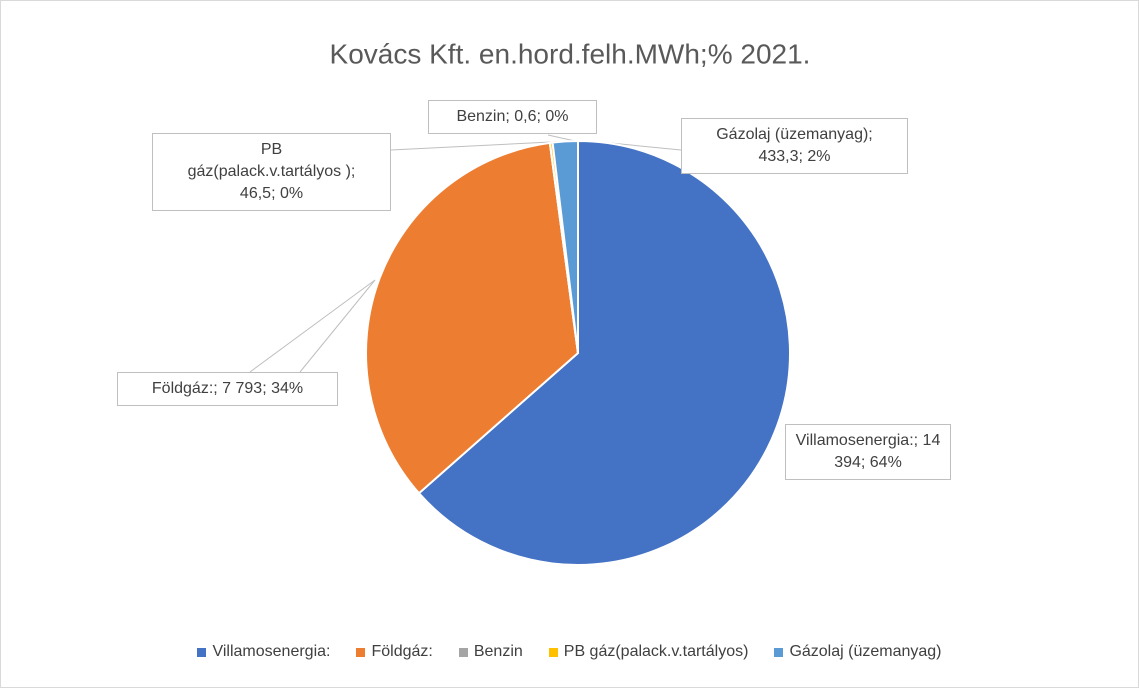 This screenshot has width=1139, height=688. I want to click on legend-label: Földgáz:, so click(402, 651).